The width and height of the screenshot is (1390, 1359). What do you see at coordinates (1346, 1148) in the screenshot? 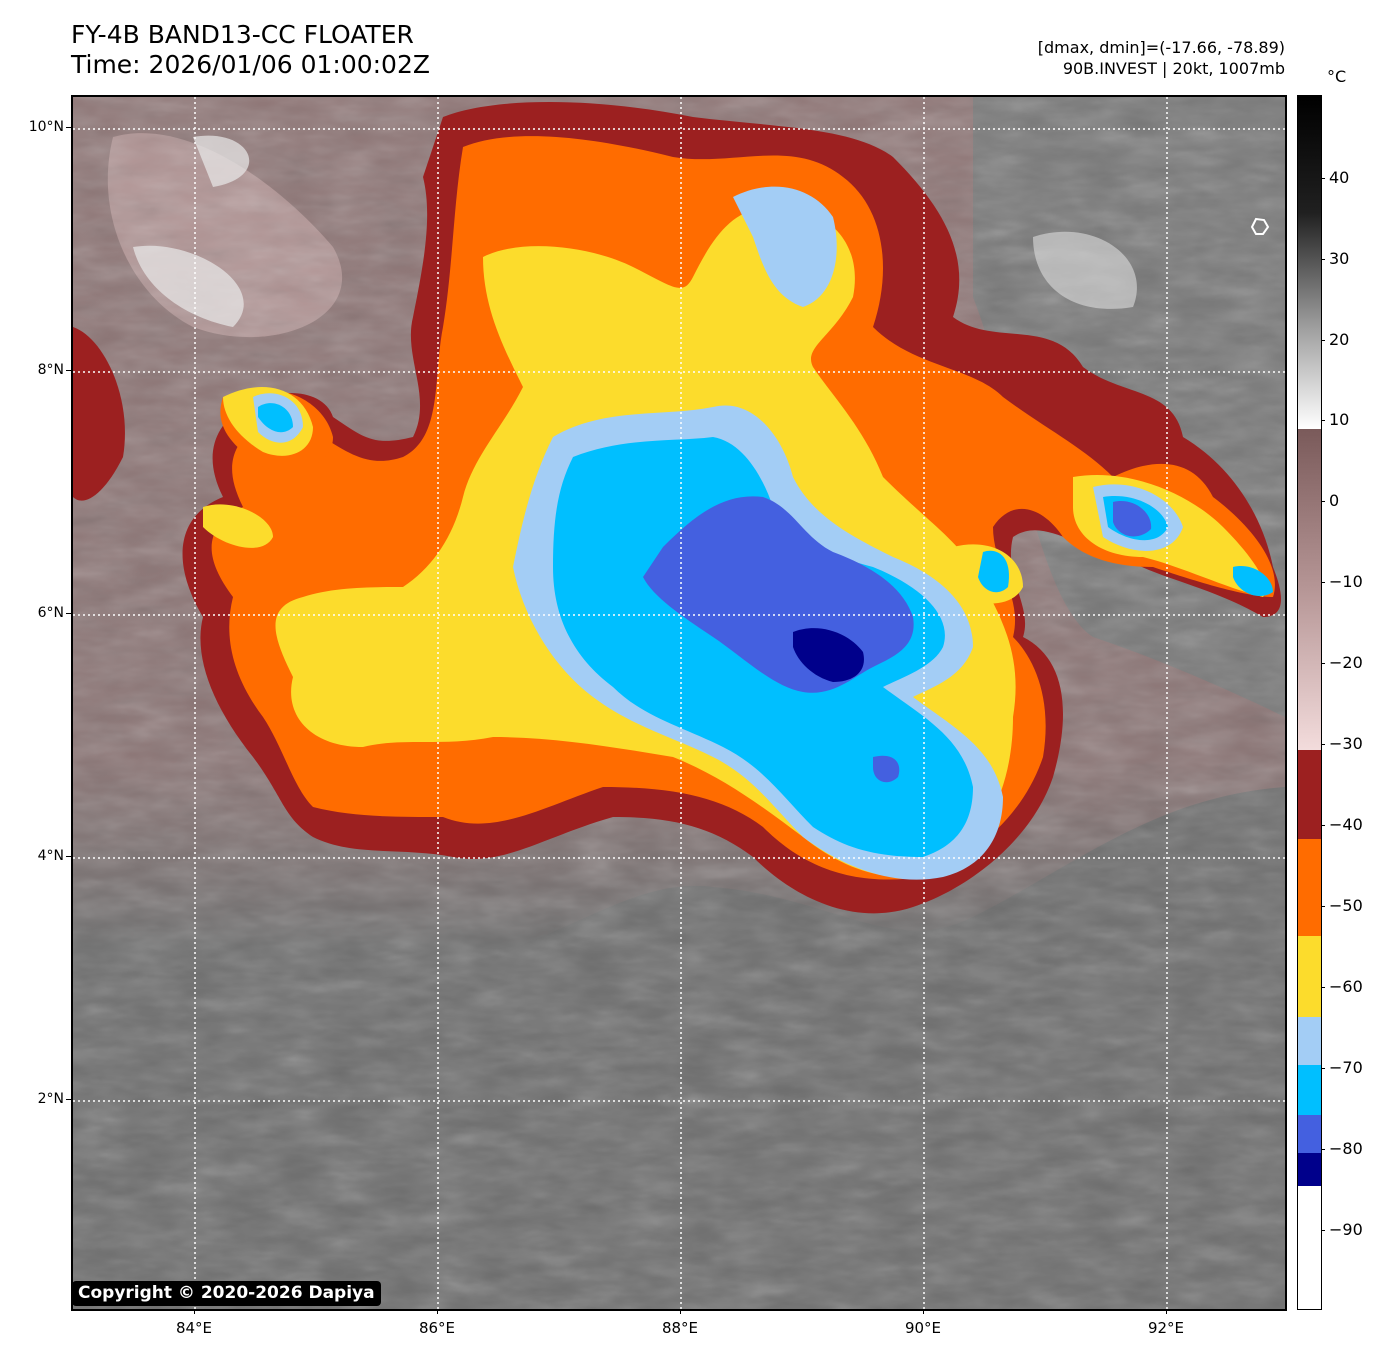
I see `colorbar-tick-minus80: −80` at bounding box center [1346, 1148].